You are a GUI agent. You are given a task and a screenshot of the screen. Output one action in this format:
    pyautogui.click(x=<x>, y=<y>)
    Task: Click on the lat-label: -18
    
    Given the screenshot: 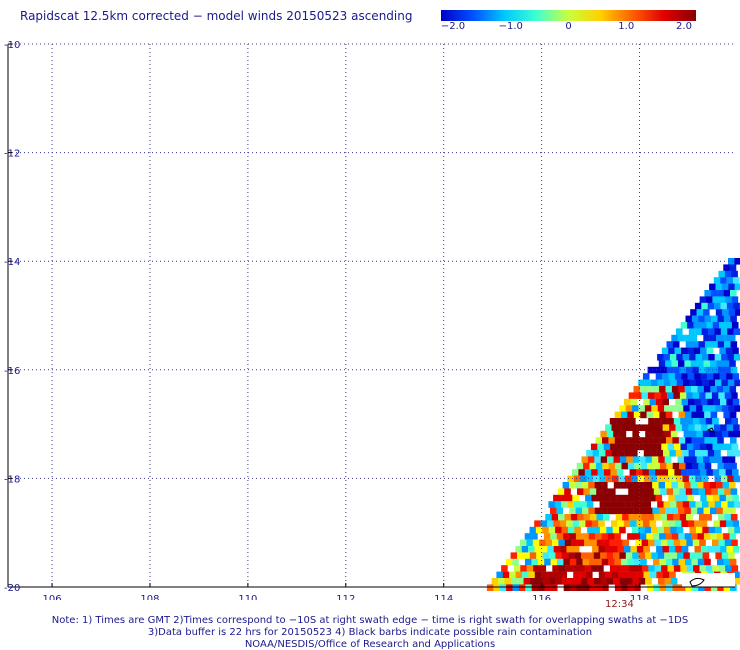 What is the action you would take?
    pyautogui.click(x=12, y=479)
    